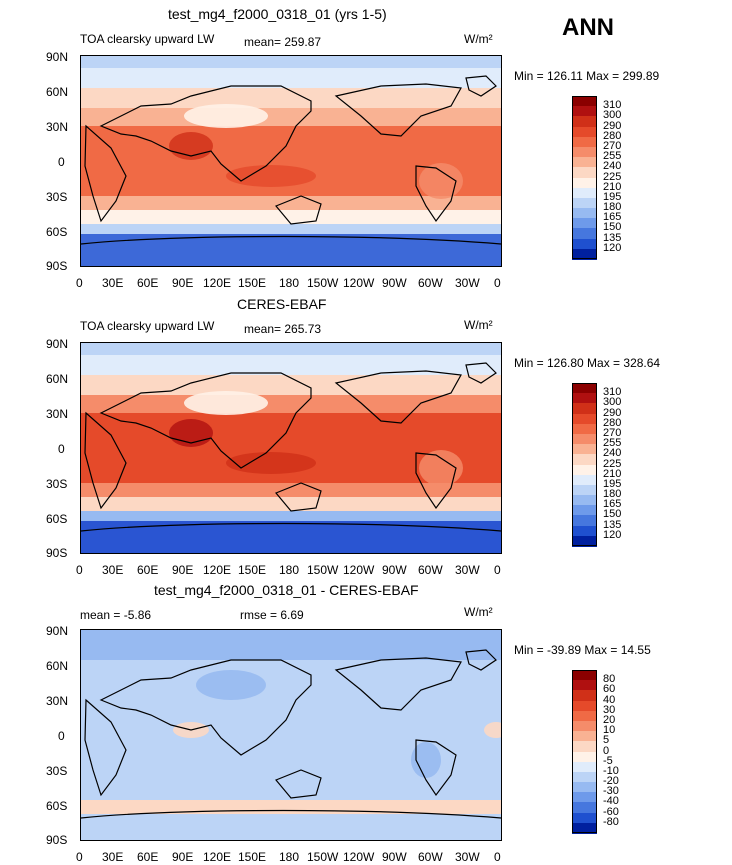 The height and width of the screenshot is (865, 732). I want to click on colorbar-tick-label: -60, so click(611, 811).